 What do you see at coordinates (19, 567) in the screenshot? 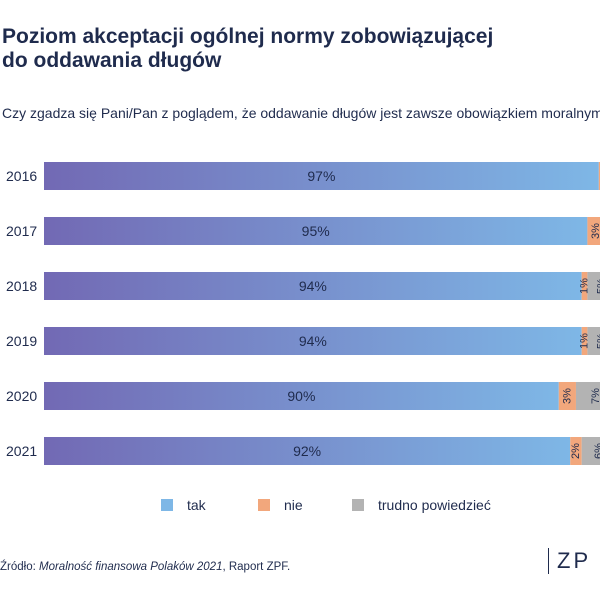
I see `source-prefix: Źródło:` at bounding box center [19, 567].